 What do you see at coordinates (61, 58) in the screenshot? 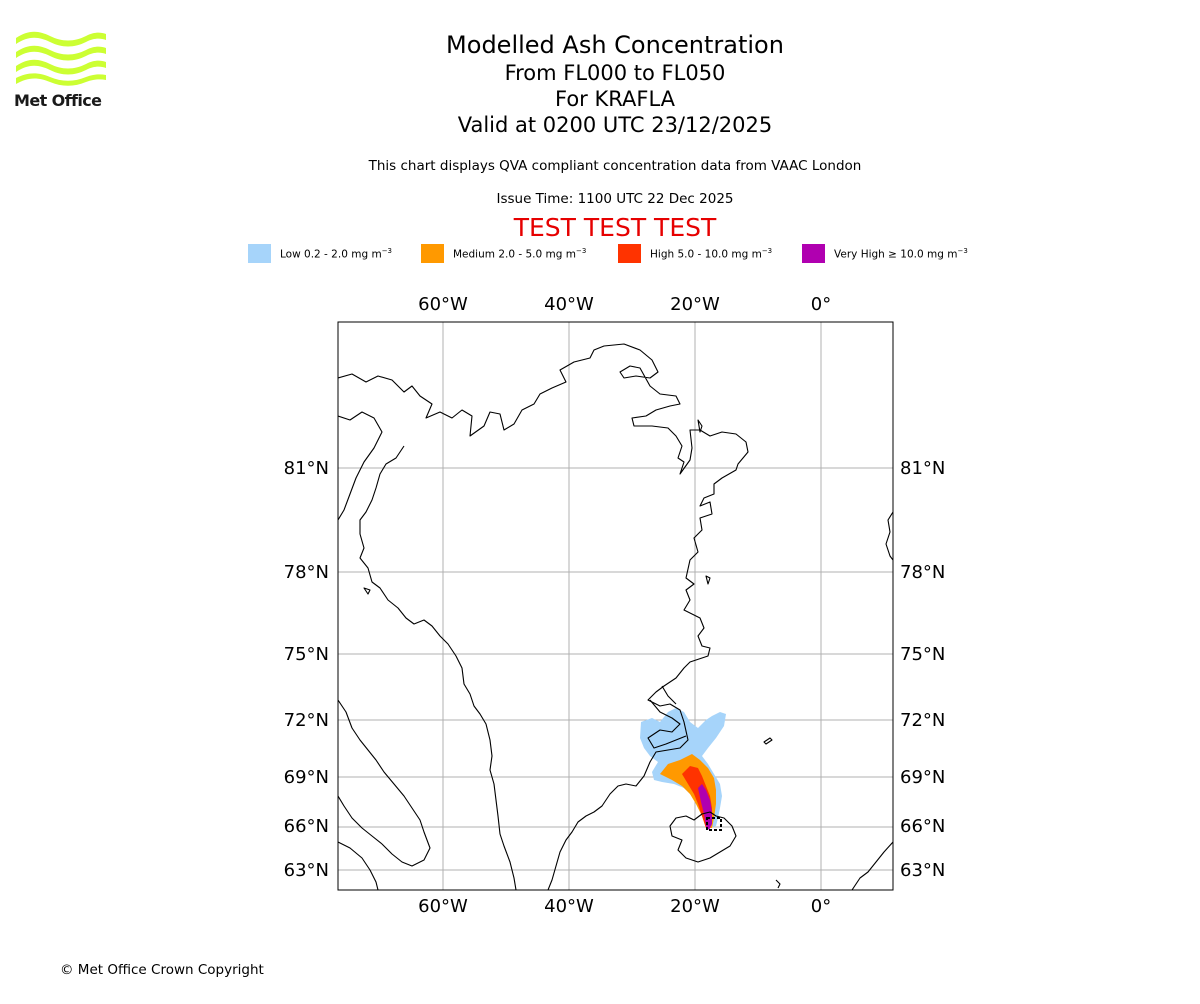
I see `met-office-waves-icon` at bounding box center [61, 58].